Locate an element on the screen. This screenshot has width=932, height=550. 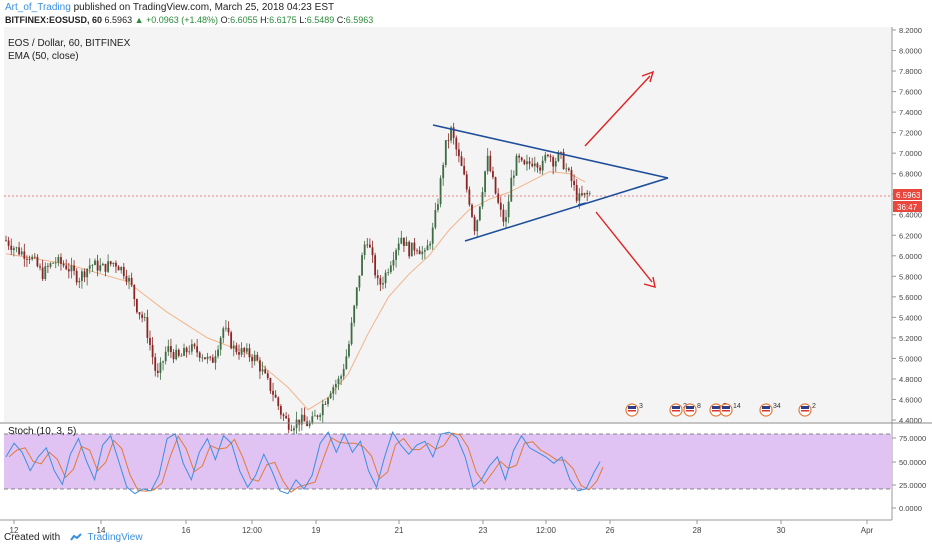
close-label: C: is located at coordinates (341, 20).